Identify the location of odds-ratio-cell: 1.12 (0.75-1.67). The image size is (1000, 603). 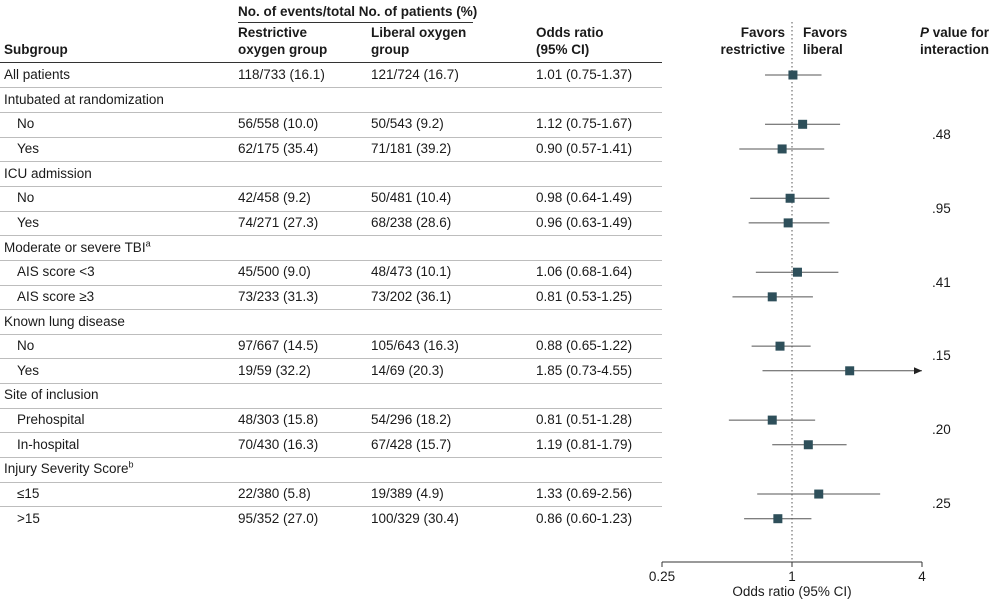
(584, 124).